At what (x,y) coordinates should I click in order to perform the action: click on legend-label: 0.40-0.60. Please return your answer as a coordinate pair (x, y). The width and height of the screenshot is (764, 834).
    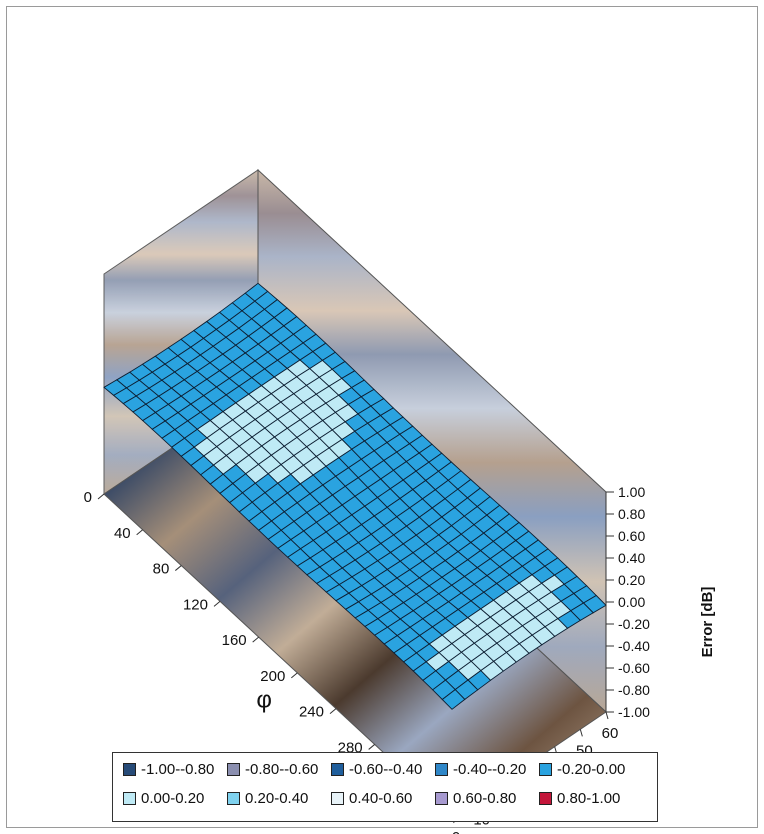
    Looking at the image, I should click on (381, 798).